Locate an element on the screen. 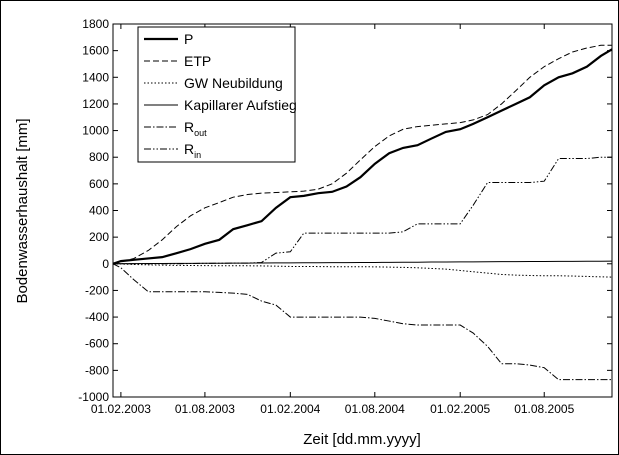 The width and height of the screenshot is (619, 455). legend-subscript: out is located at coordinates (200, 133).